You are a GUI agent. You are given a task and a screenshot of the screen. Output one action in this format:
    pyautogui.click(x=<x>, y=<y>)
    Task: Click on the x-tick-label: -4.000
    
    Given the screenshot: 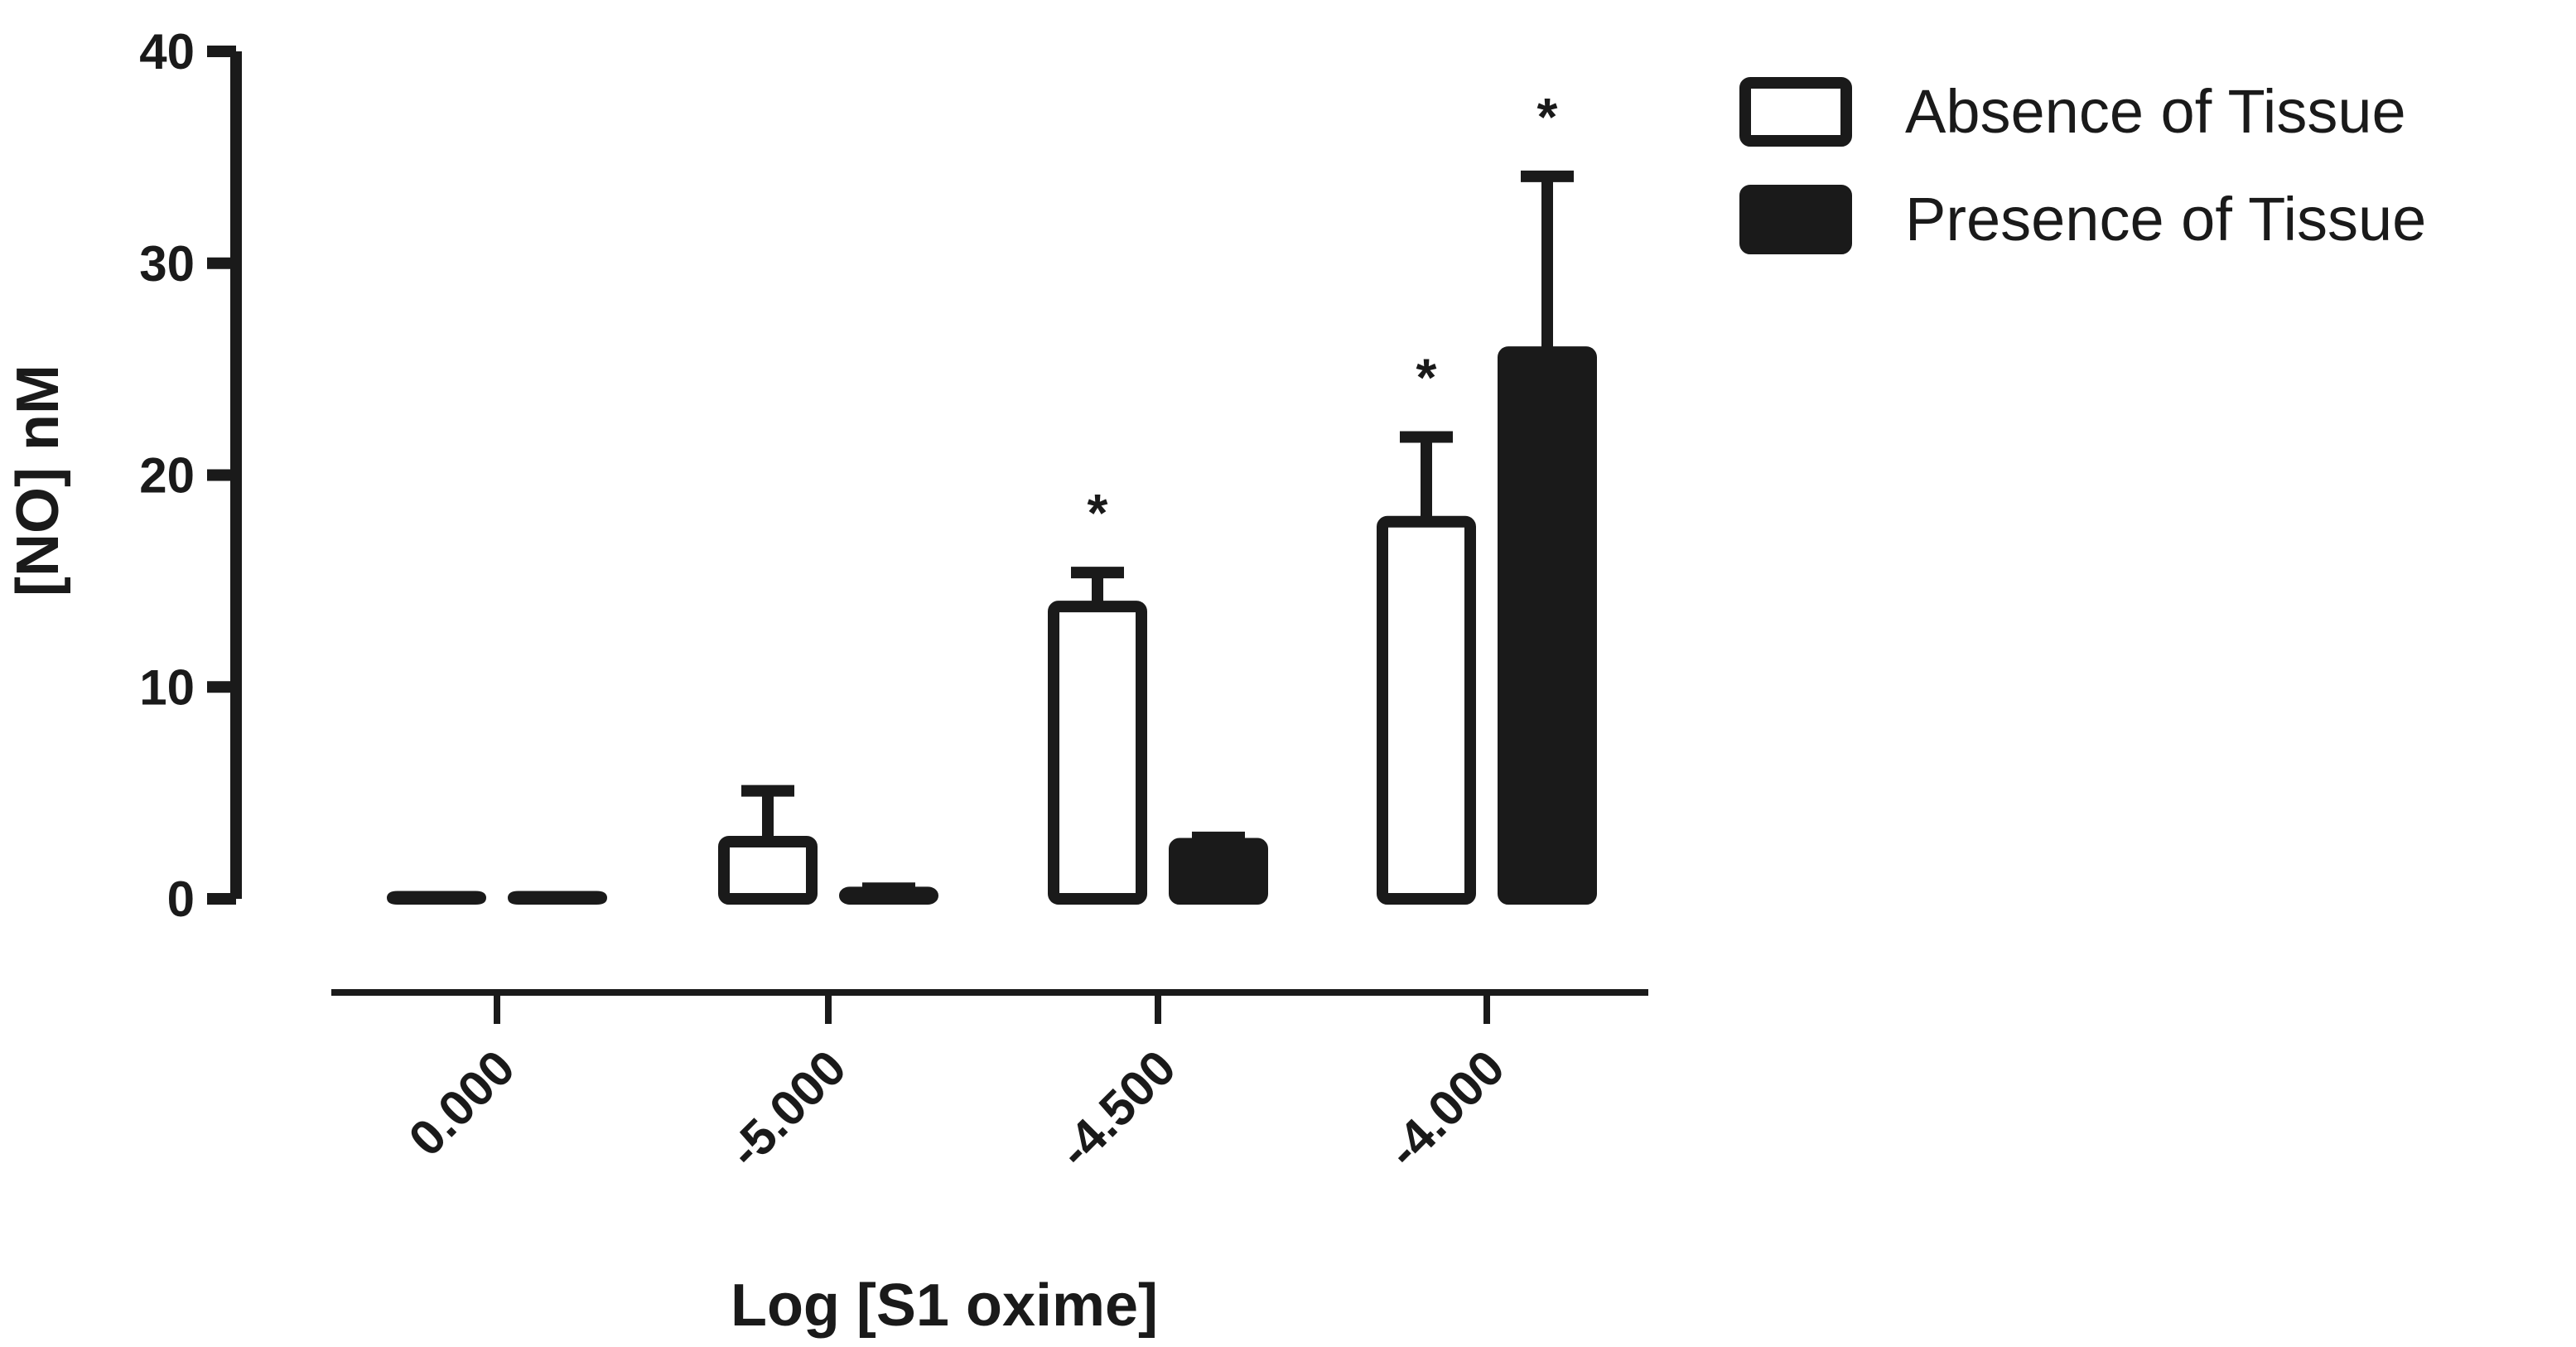 What is the action you would take?
    pyautogui.click(x=1446, y=1110)
    